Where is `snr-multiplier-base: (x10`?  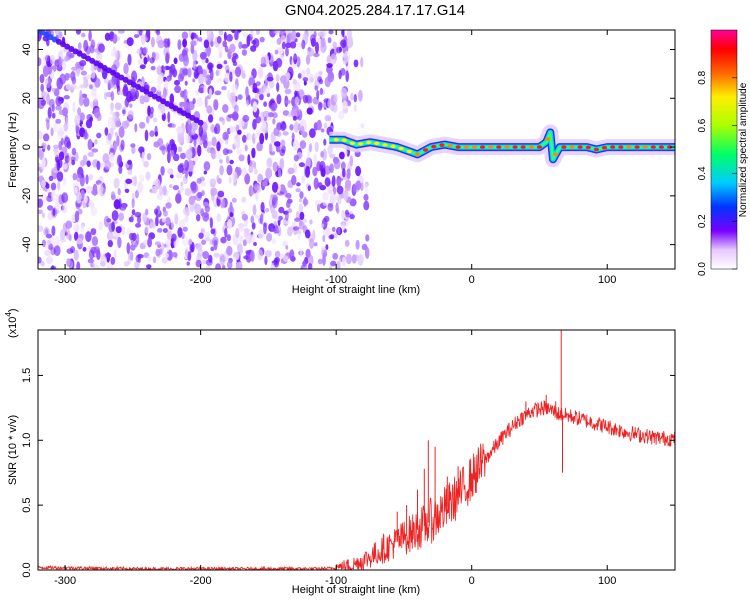 snr-multiplier-base: (x10 is located at coordinates (13, 327).